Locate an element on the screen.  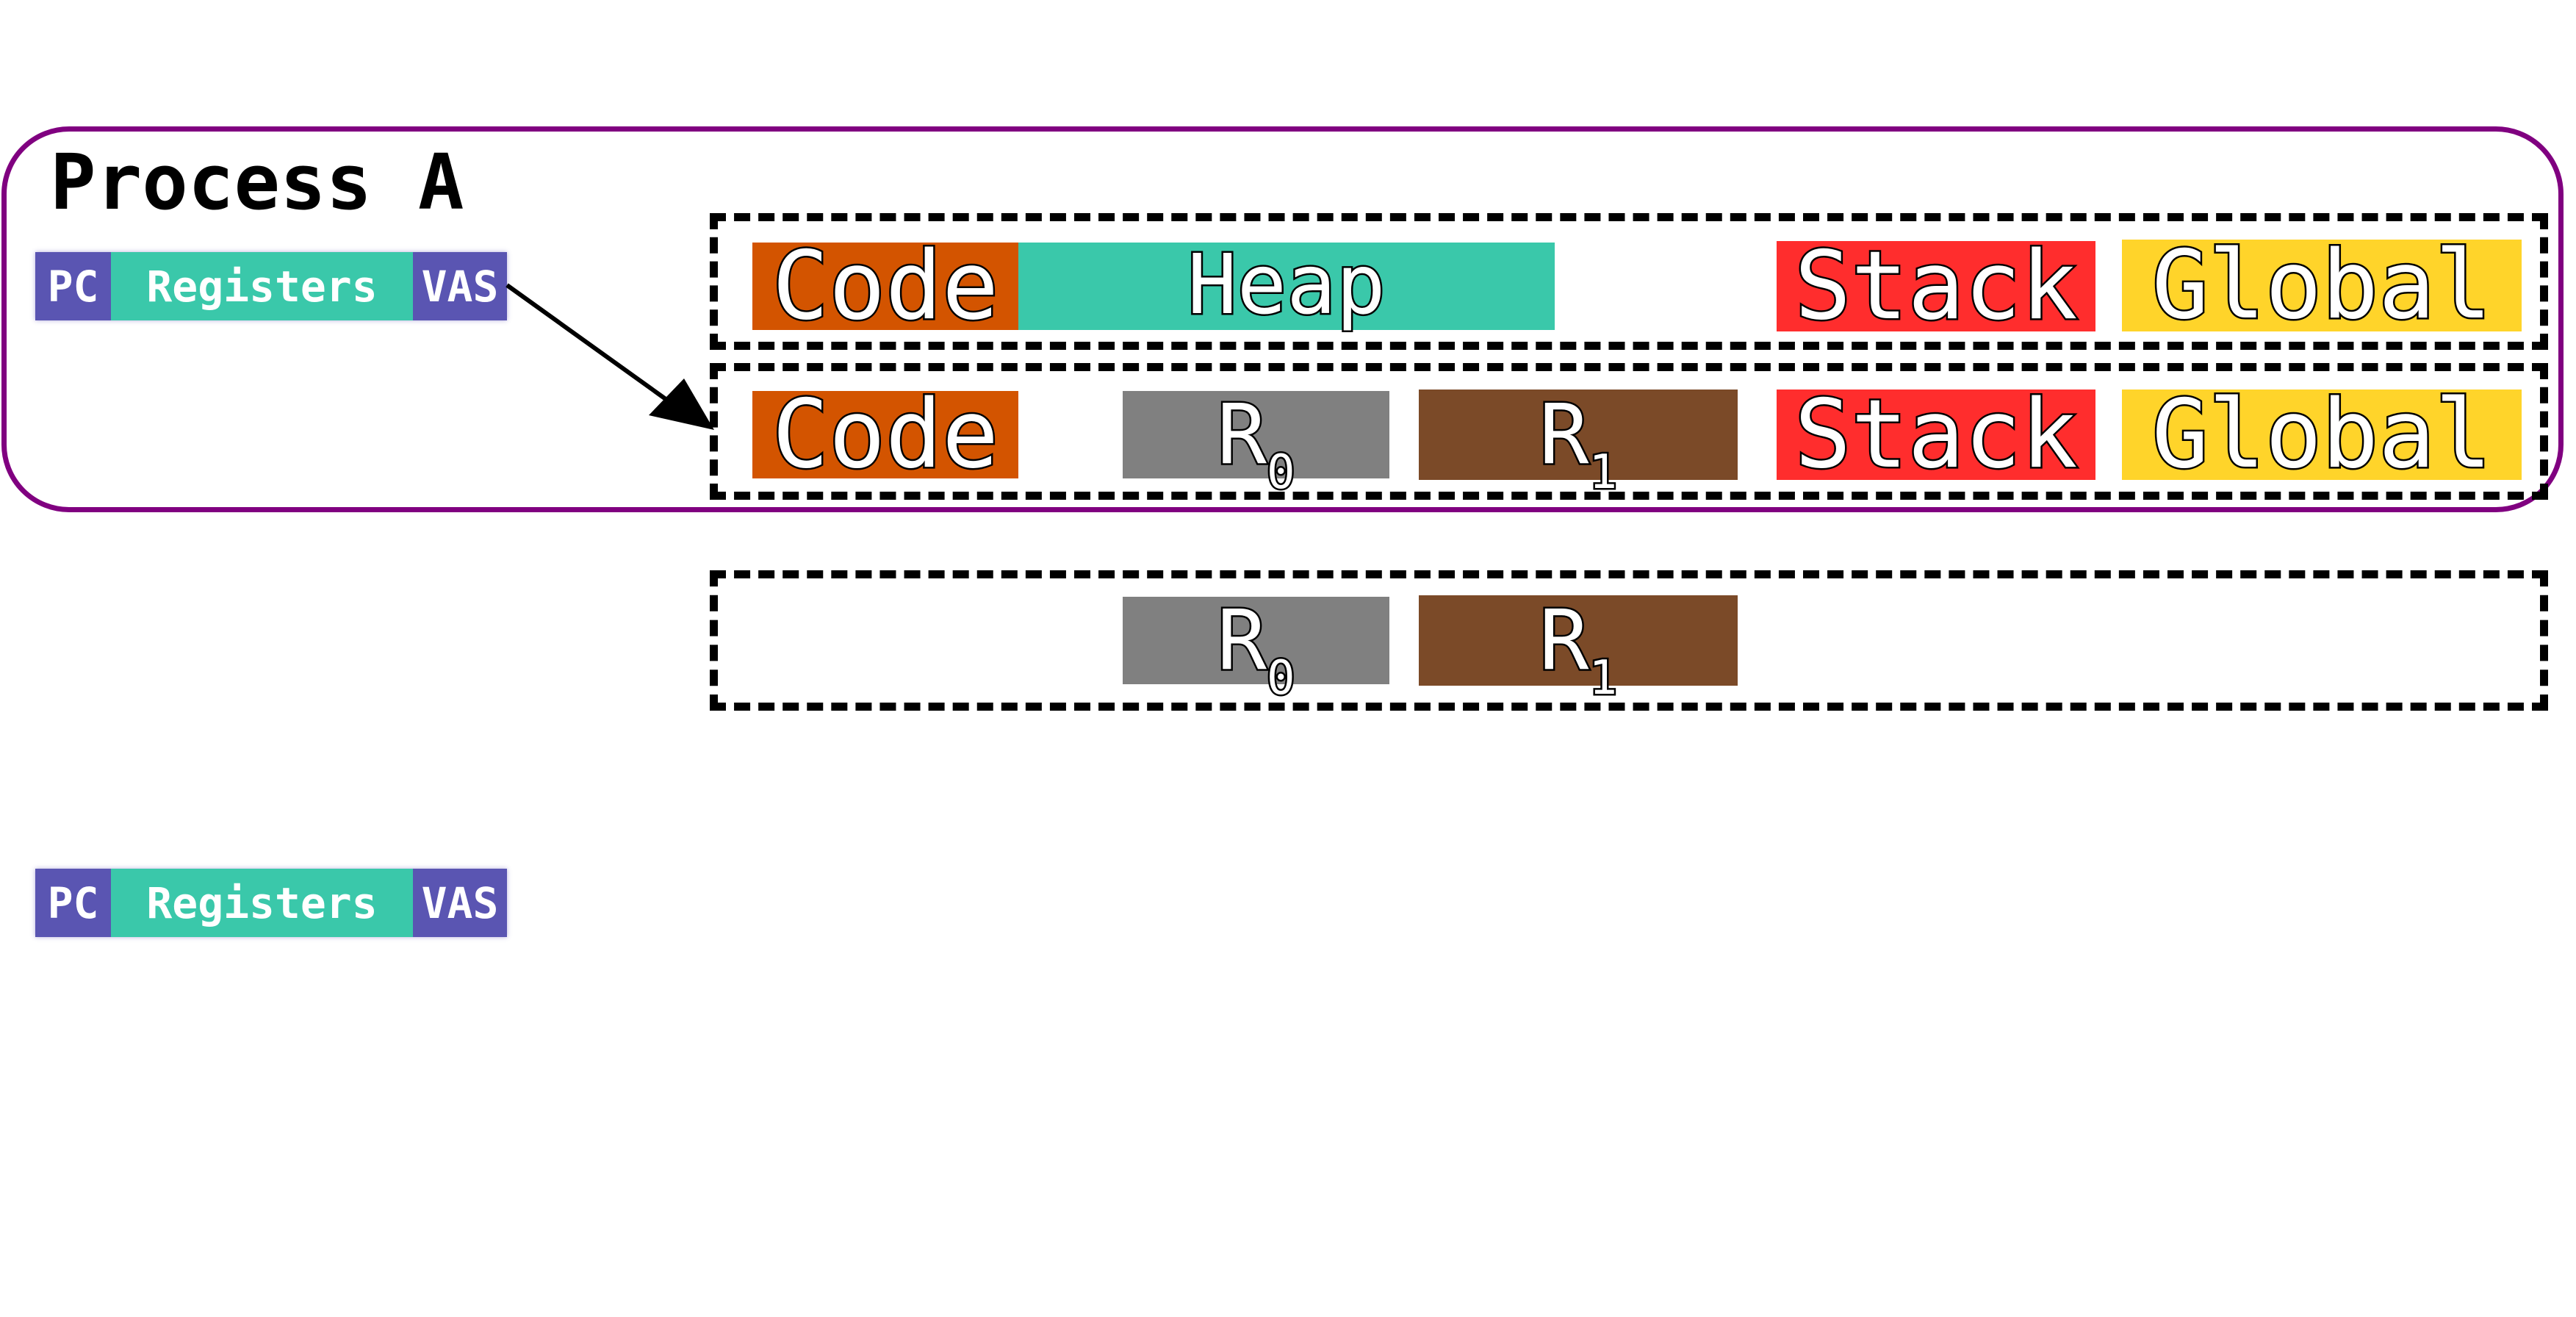
heap-label: Heap is located at coordinates (1287, 285).